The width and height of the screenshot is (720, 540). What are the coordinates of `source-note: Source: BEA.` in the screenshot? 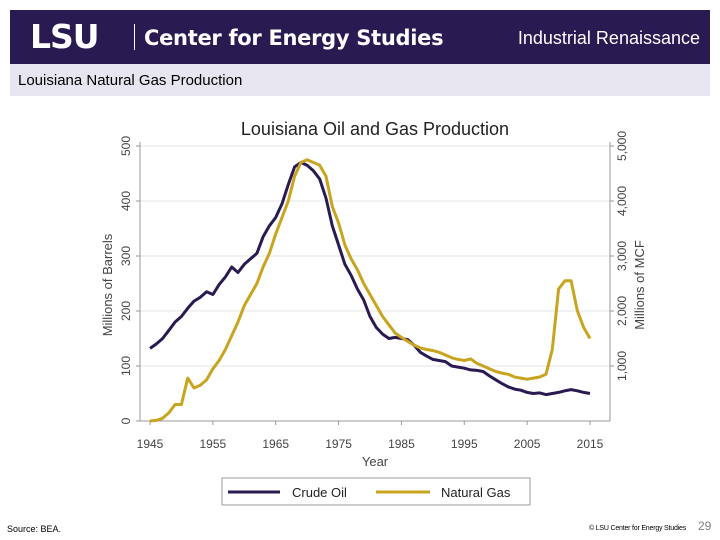 It's located at (34, 529).